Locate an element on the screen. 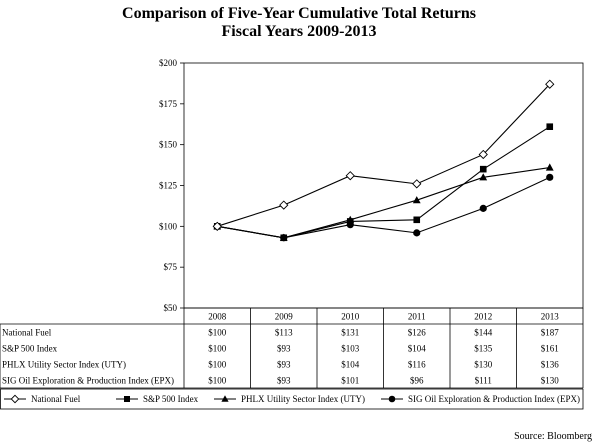 Image resolution: width=598 pixels, height=448 pixels. data-label: $131 is located at coordinates (350, 333).